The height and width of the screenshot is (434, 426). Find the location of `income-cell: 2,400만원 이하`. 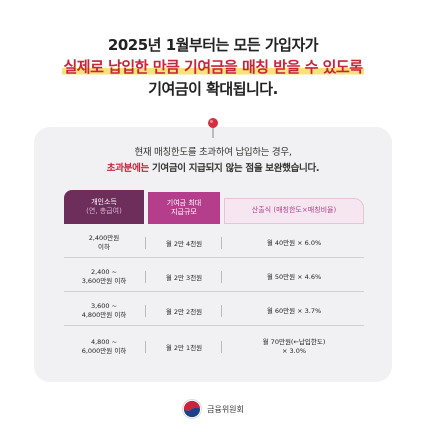

income-cell: 2,400만원 이하 is located at coordinates (104, 243).